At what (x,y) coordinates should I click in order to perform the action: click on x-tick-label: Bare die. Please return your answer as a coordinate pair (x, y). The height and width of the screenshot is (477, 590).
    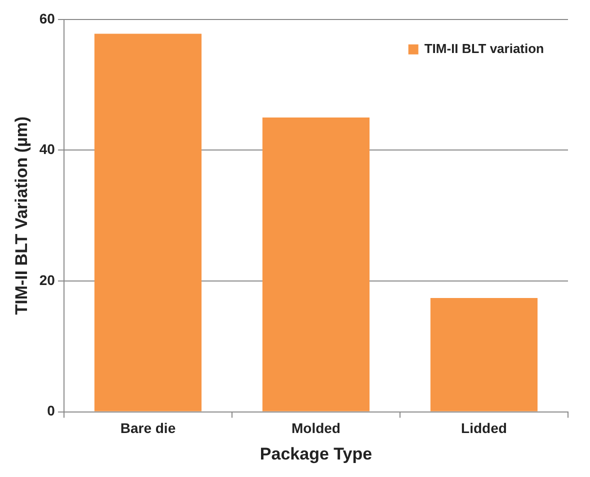
    Looking at the image, I should click on (148, 428).